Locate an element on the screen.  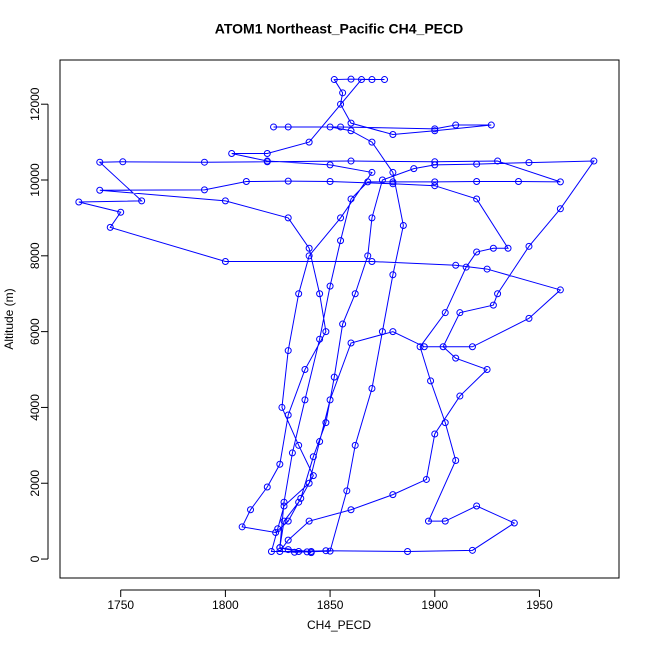
x-tick-label: 1750 is located at coordinates (120, 605).